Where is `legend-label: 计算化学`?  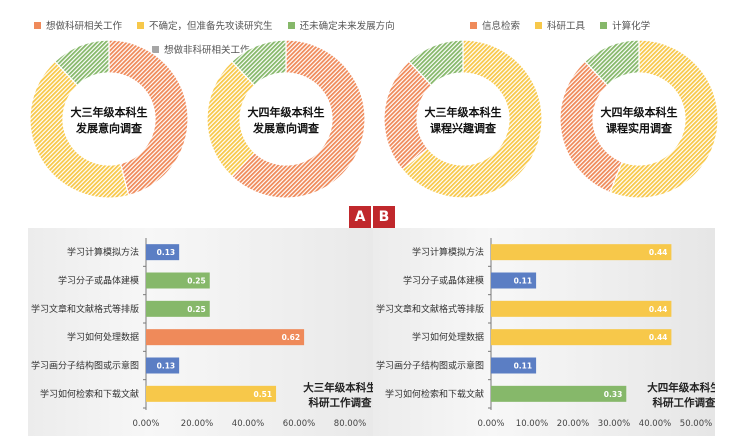
legend-label: 计算化学 is located at coordinates (631, 26).